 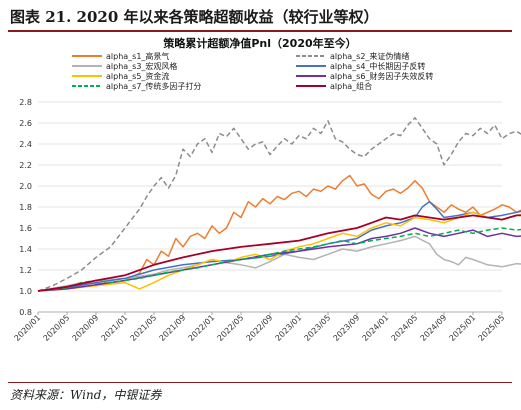 I want to click on x-tick-label: 2022/05, so click(x=231, y=328).